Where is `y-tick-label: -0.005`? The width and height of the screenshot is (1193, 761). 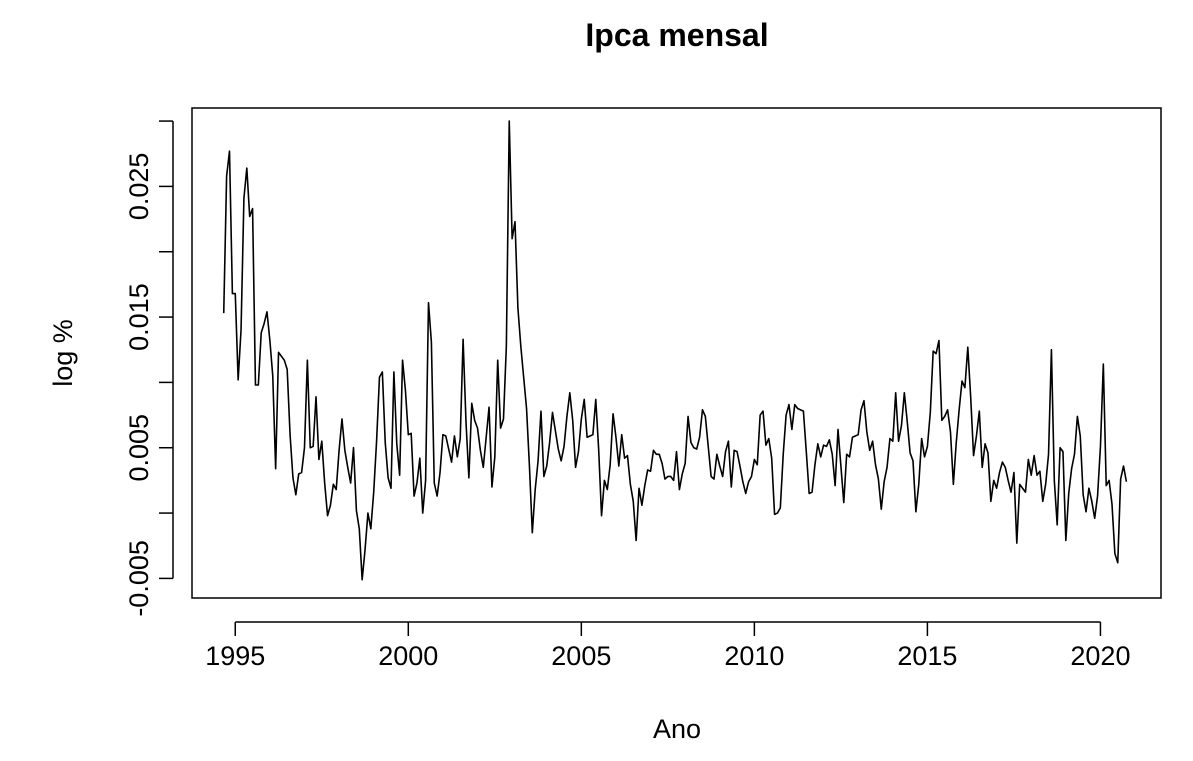 y-tick-label: -0.005 is located at coordinates (139, 578).